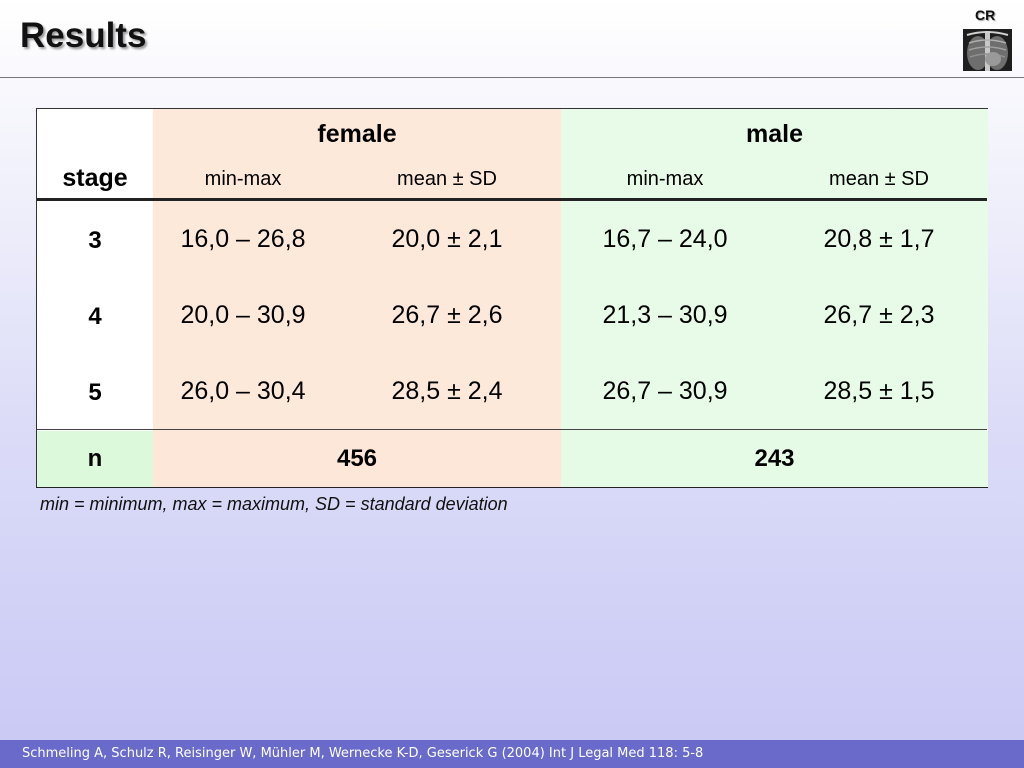  Describe the element at coordinates (987, 50) in the screenshot. I see `chest-xray-thumbnail` at that location.